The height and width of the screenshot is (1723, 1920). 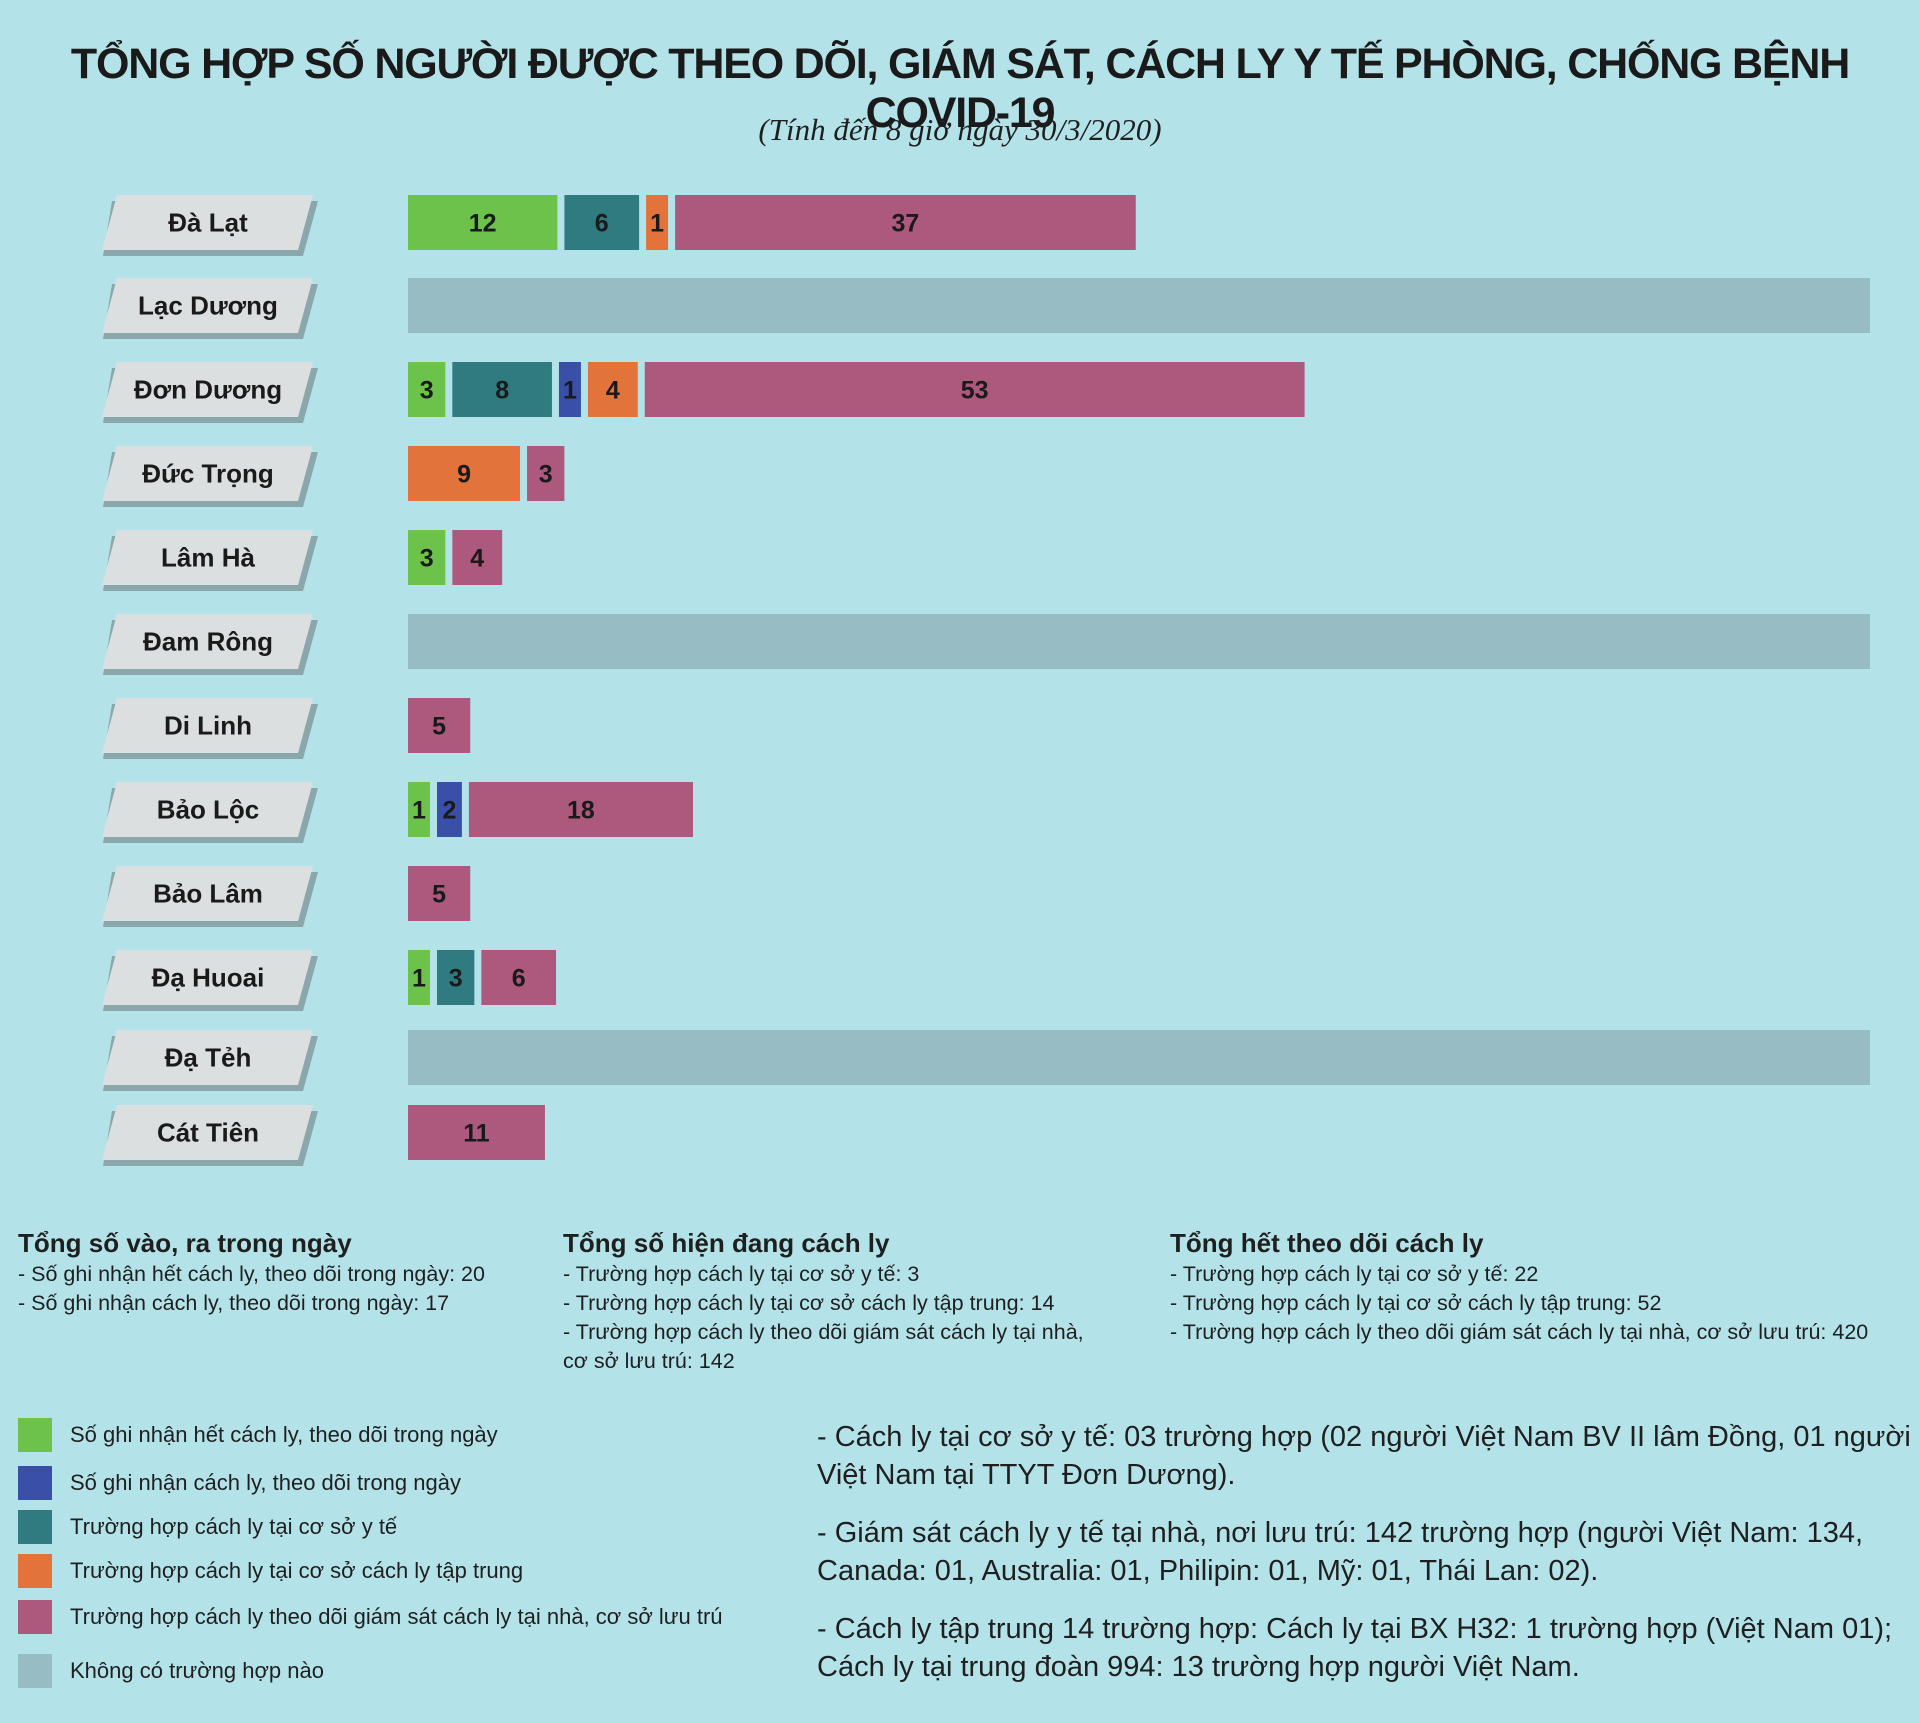 I want to click on bar-value-label: 18, so click(x=581, y=811).